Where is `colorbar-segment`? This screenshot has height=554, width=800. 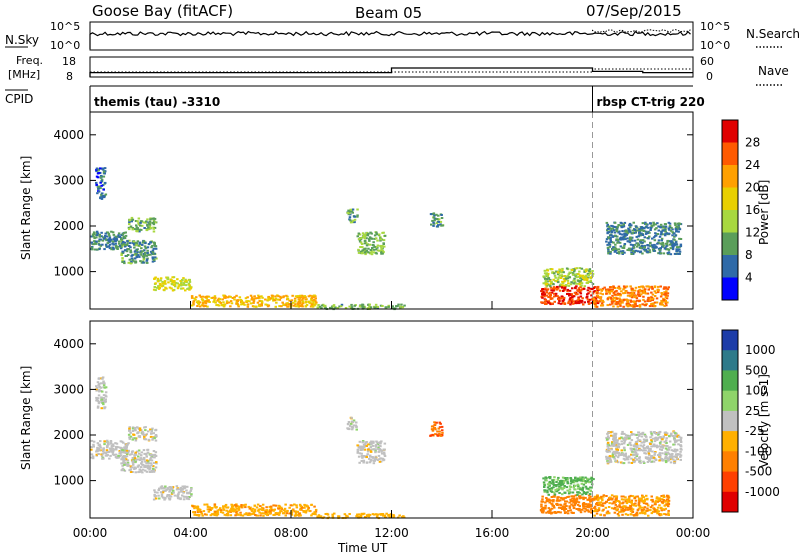
colorbar-segment is located at coordinates (730, 289).